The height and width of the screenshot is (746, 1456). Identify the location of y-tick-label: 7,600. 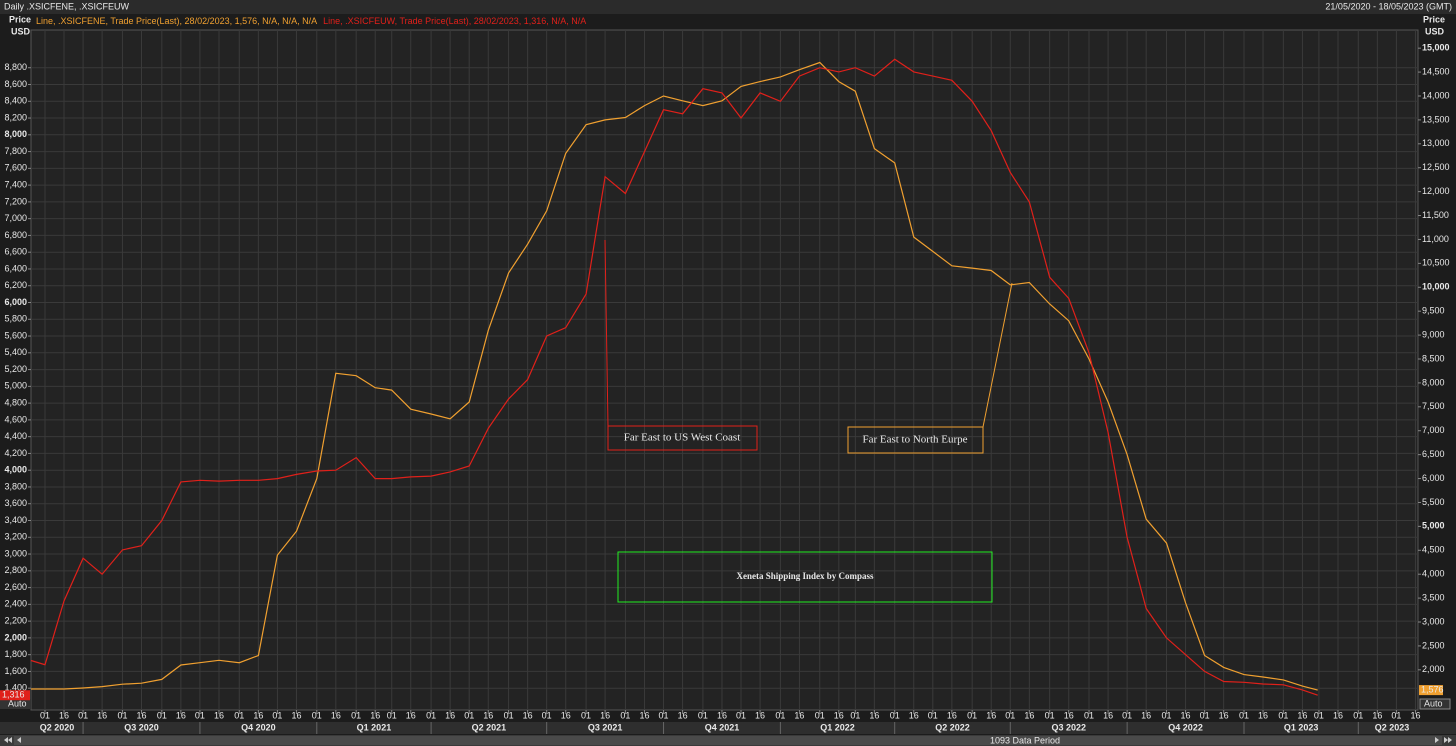
(15, 168).